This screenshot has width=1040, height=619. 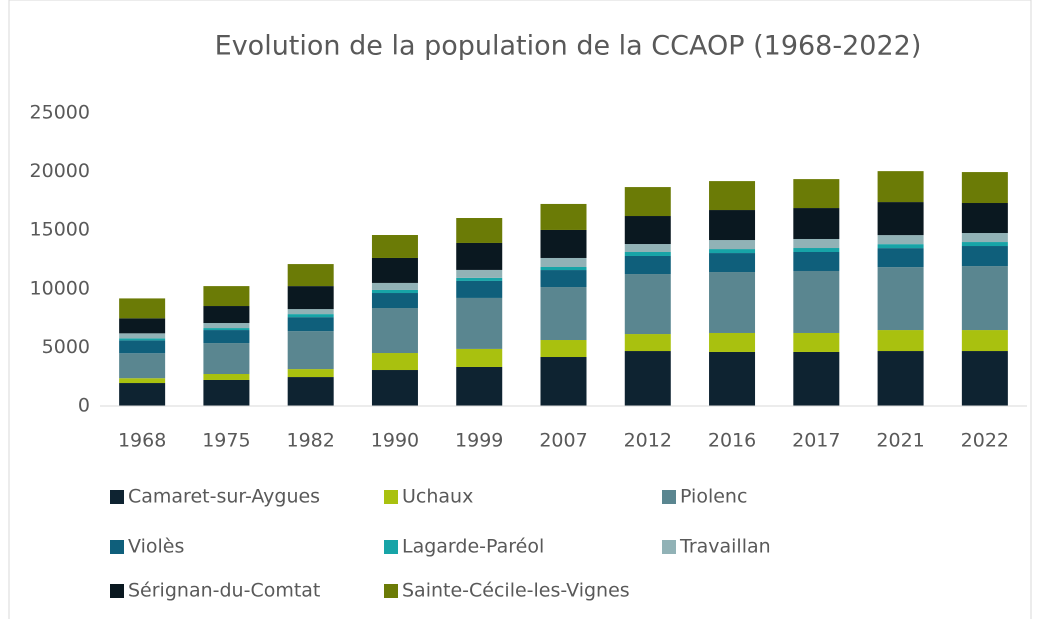 I want to click on legend-label: Sainte-Cécile-les-Vignes, so click(x=516, y=591).